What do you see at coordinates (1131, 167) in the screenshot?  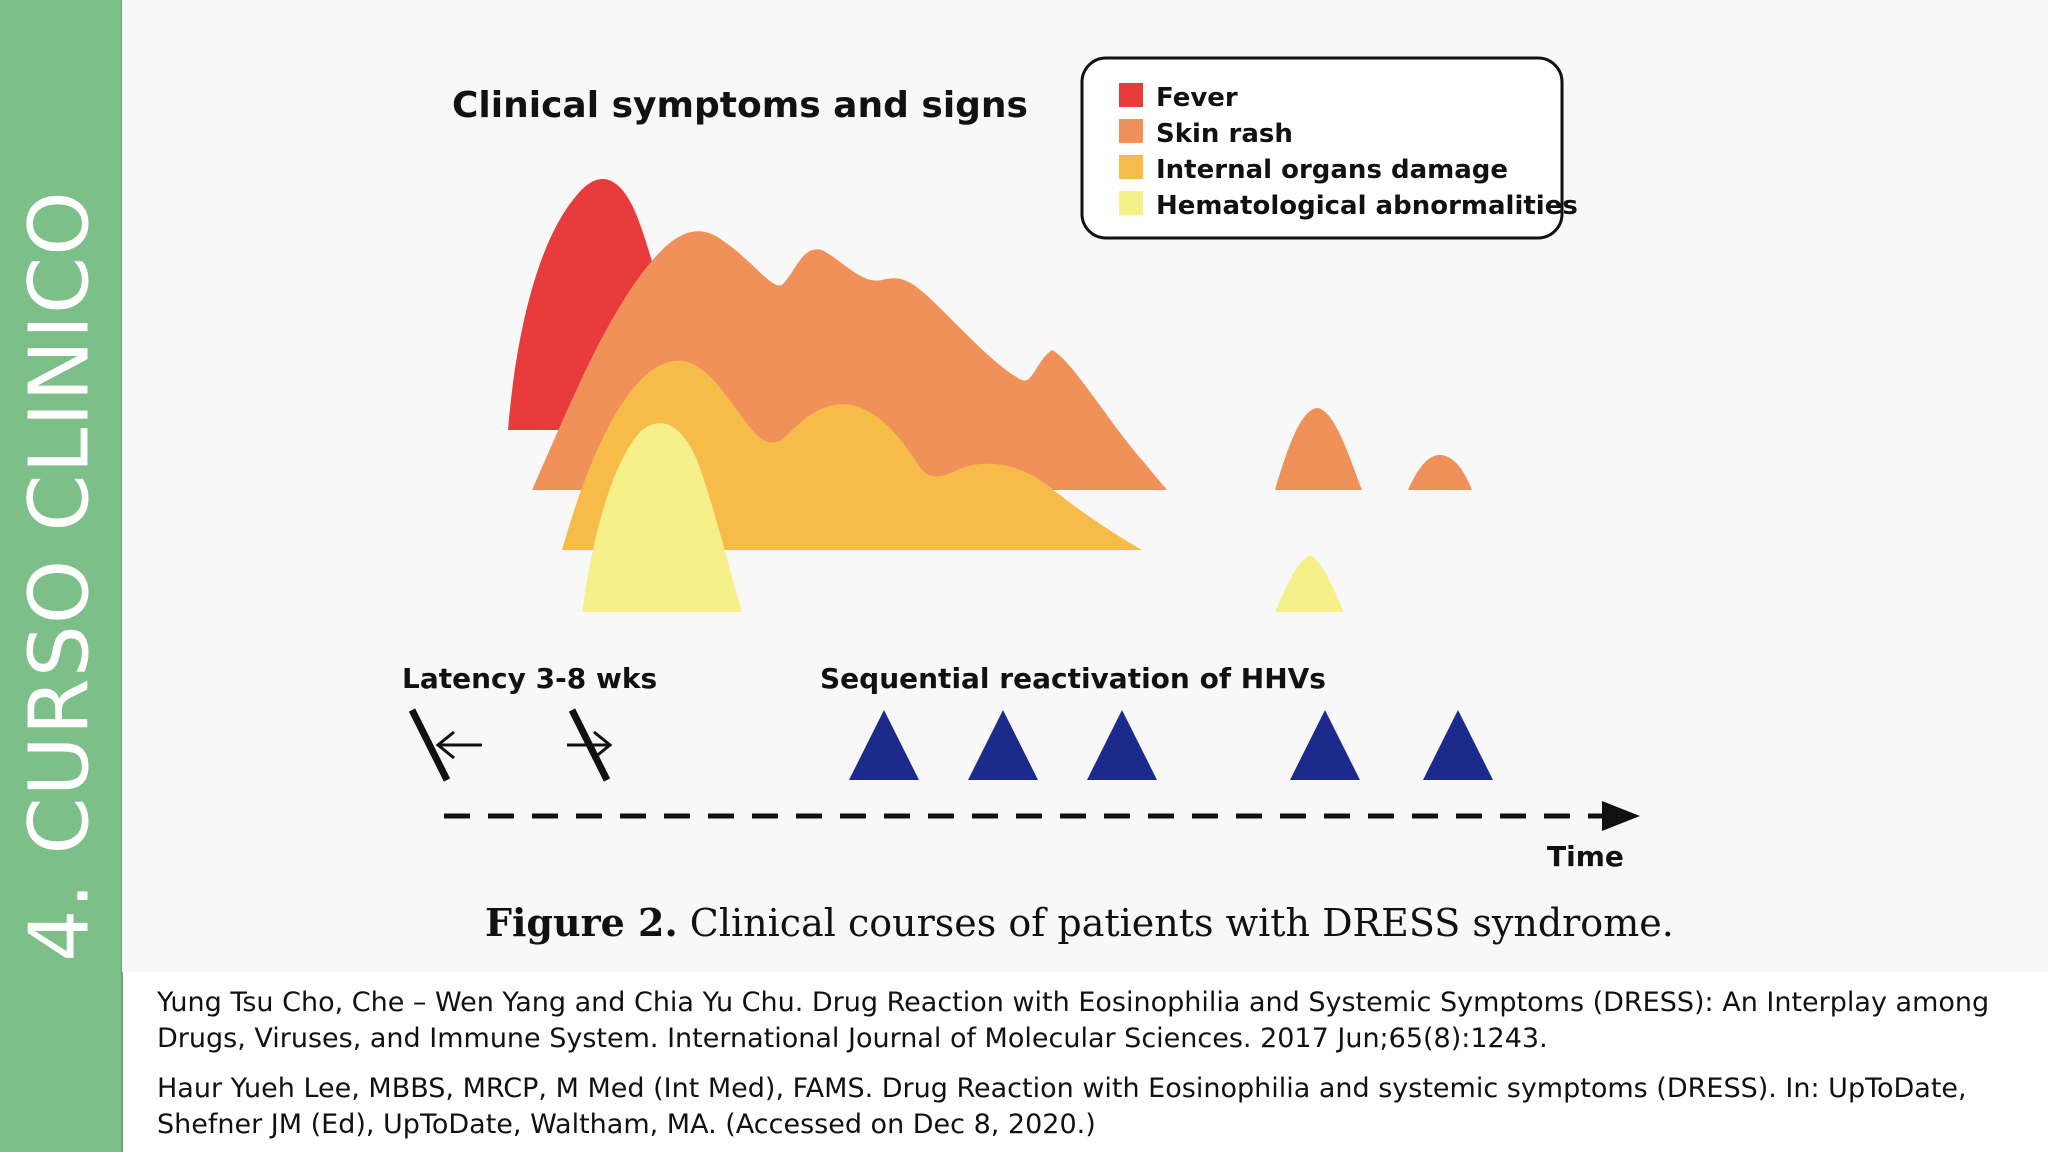 I see `legend-swatch-internal-organs` at bounding box center [1131, 167].